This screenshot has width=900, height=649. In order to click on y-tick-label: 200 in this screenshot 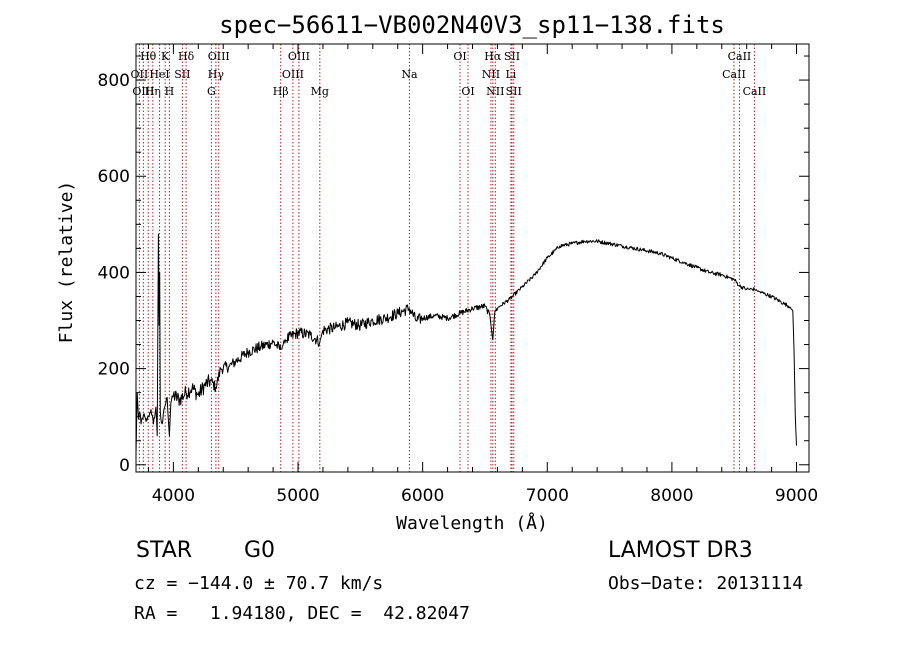, I will do `click(114, 370)`.